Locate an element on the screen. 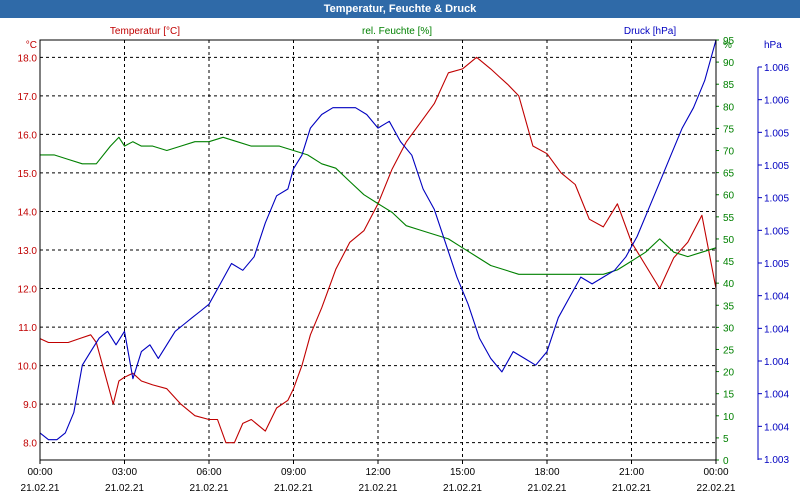 The image size is (800, 500). y-left-tick-label: 15.0 is located at coordinates (28, 174).